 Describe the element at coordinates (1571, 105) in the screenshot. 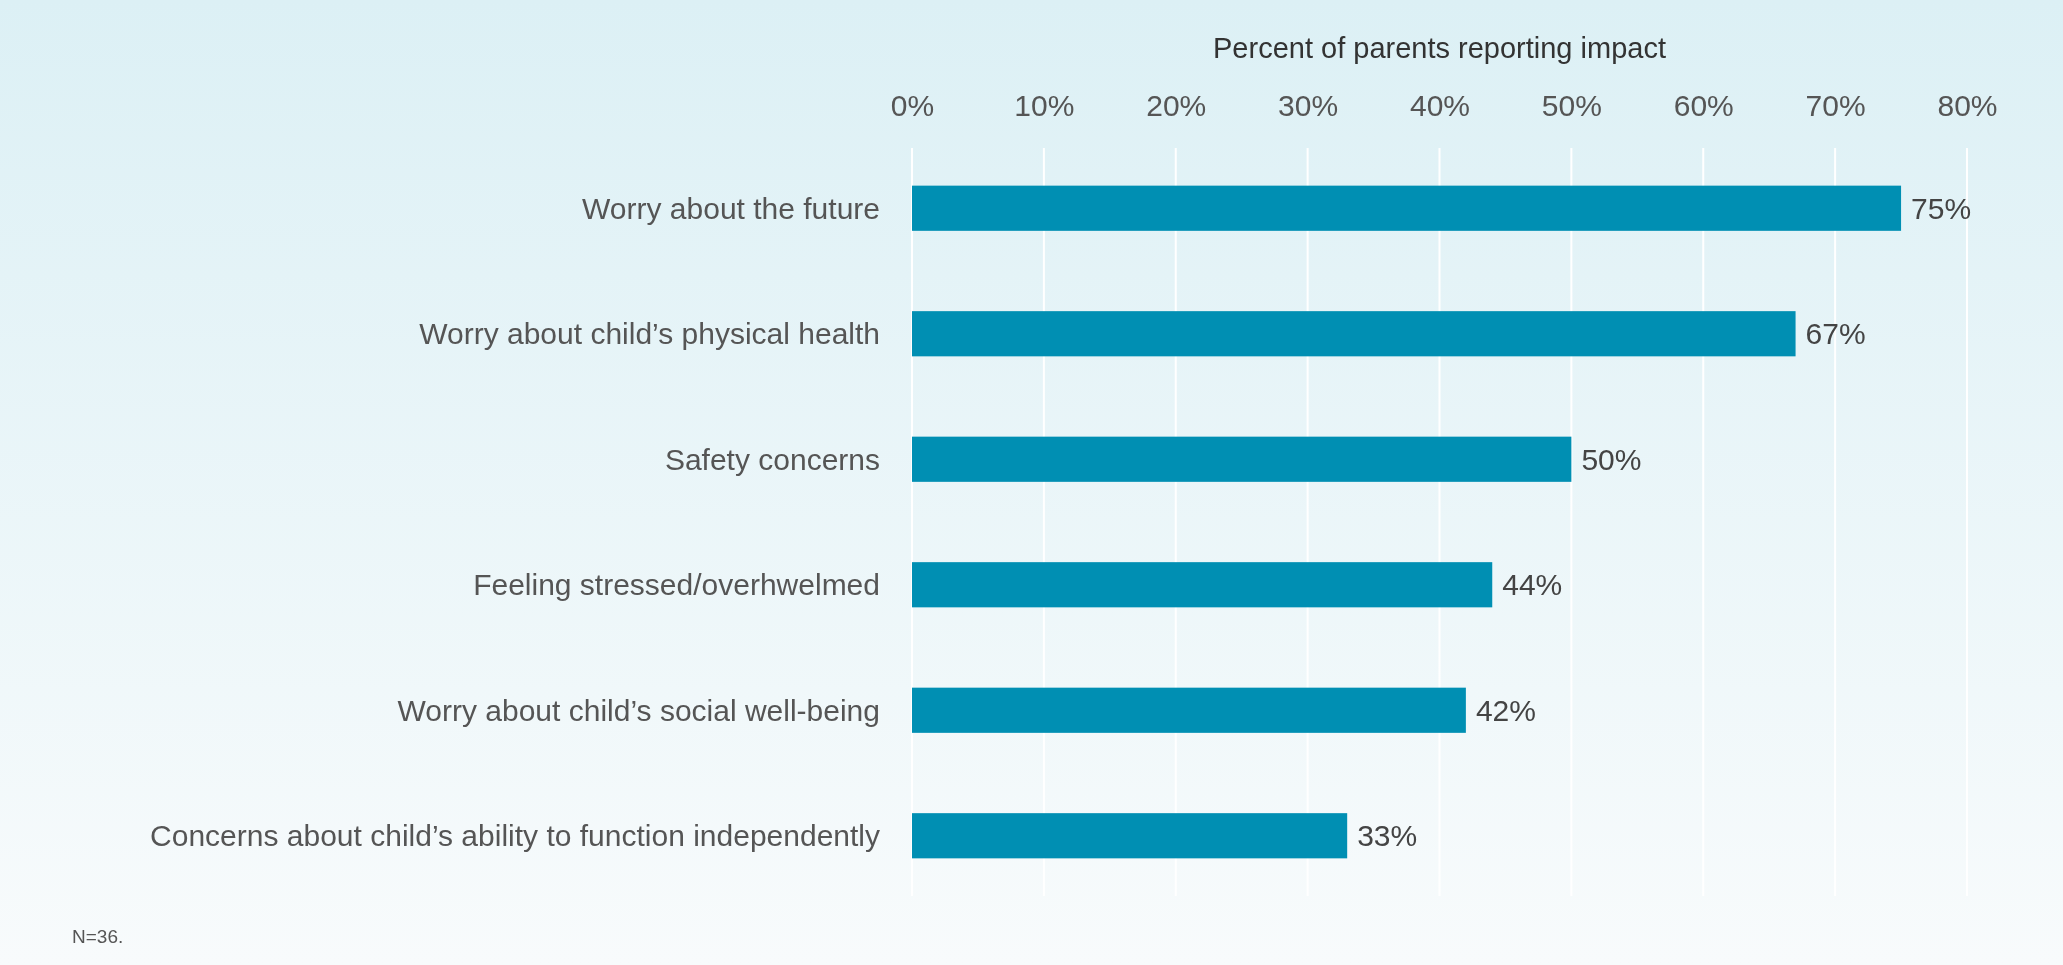

I see `x-tick-label: 50%` at that location.